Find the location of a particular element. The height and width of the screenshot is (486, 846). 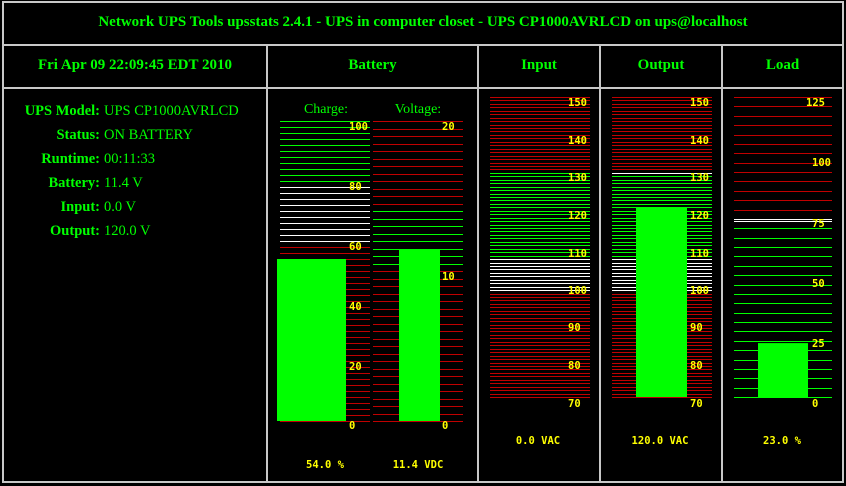

tick-label: 10 is located at coordinates (448, 277).